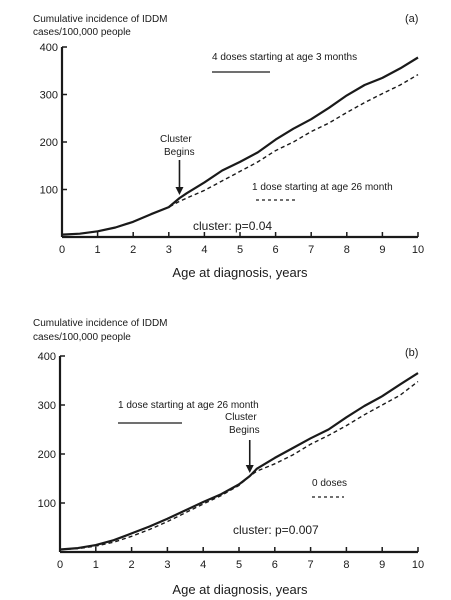 This screenshot has width=451, height=600. I want to click on panel-label: (b), so click(411, 353).